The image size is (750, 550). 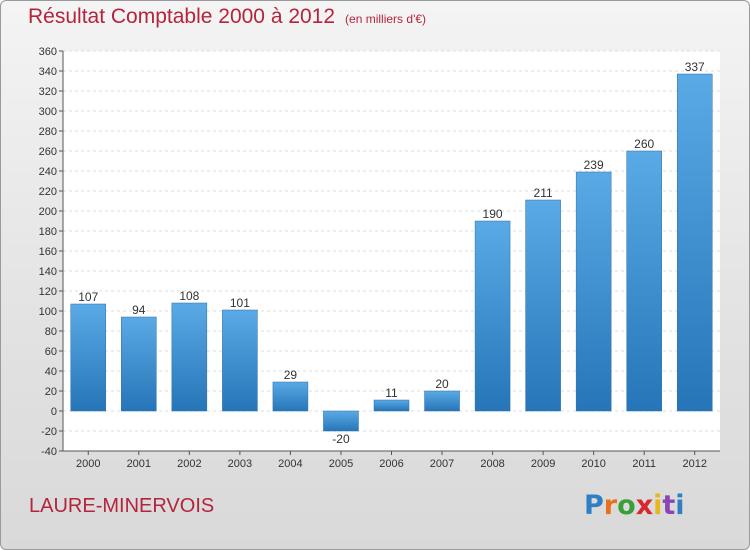 What do you see at coordinates (644, 464) in the screenshot?
I see `x-tick-label: 2011` at bounding box center [644, 464].